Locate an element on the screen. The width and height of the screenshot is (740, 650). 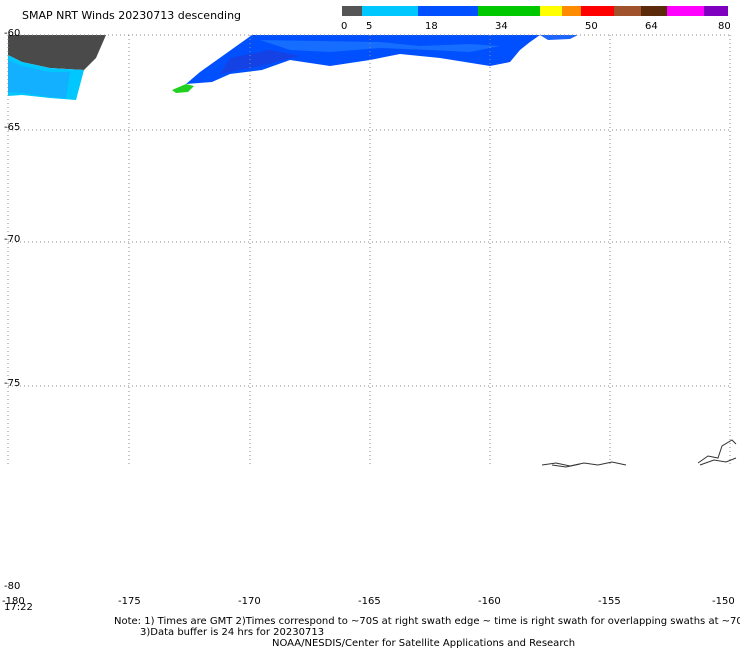
colorbar-tick-label: 64 is located at coordinates (651, 26).